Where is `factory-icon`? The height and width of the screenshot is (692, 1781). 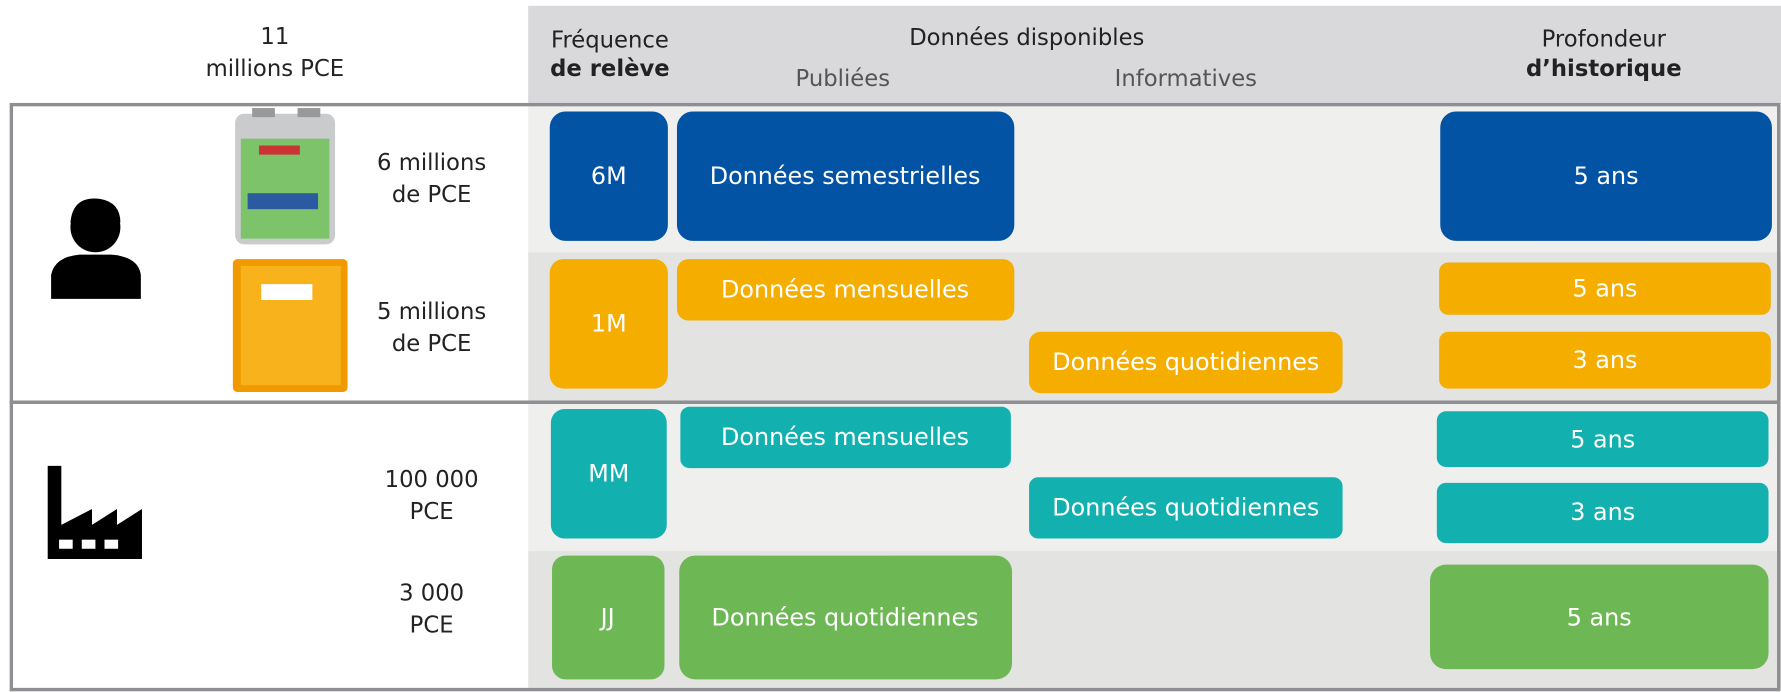 factory-icon is located at coordinates (94, 512).